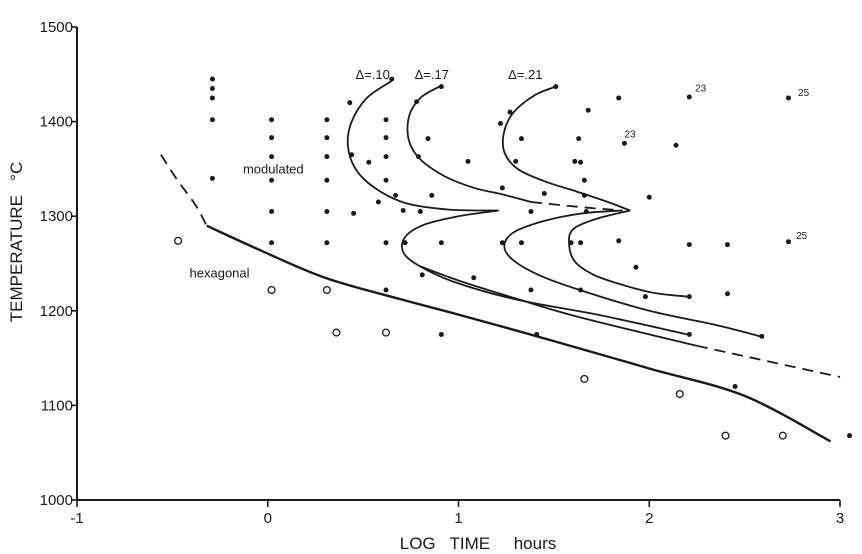 The width and height of the screenshot is (862, 554). What do you see at coordinates (458, 518) in the screenshot?
I see `x-tick-label: 1` at bounding box center [458, 518].